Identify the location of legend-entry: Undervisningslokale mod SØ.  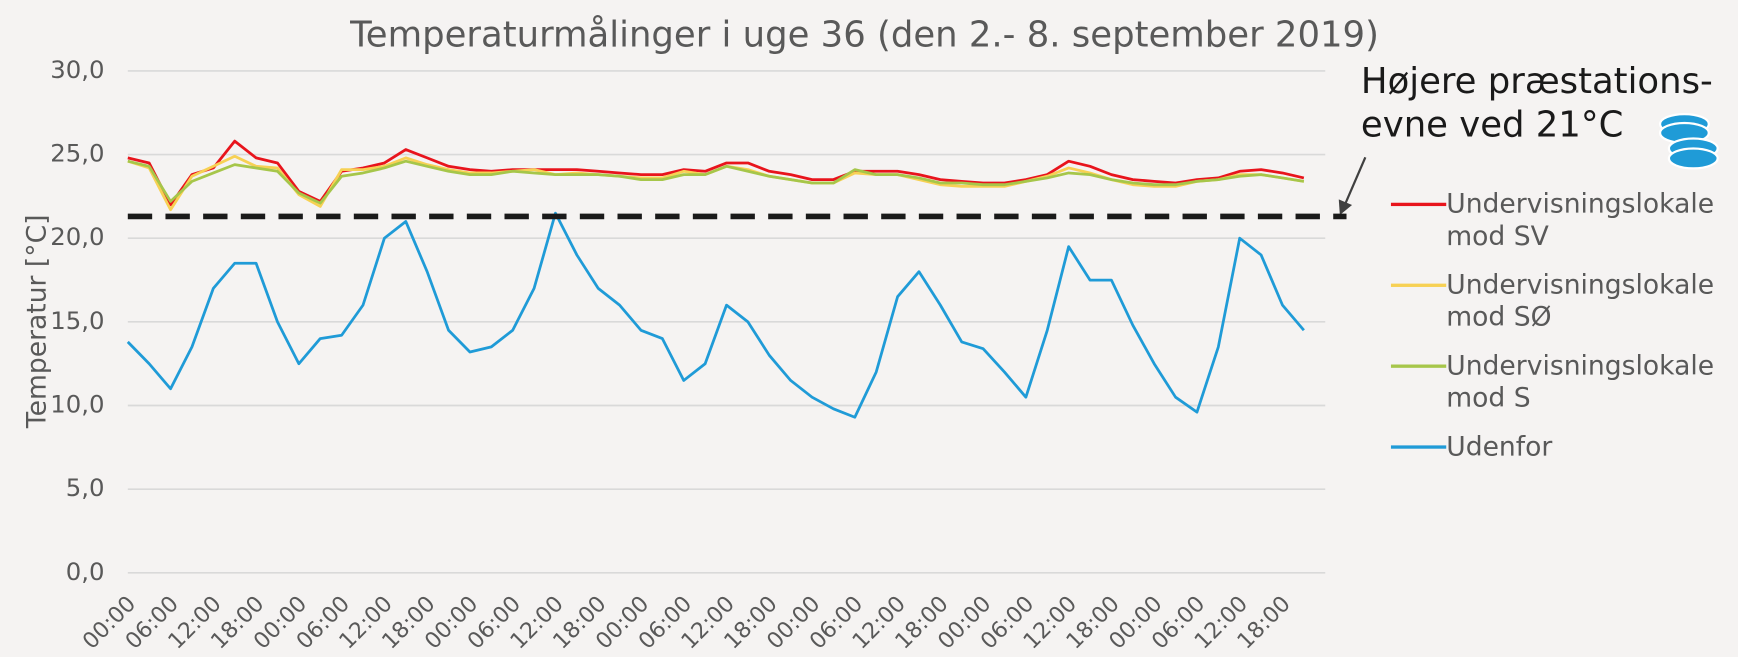
(1562, 301).